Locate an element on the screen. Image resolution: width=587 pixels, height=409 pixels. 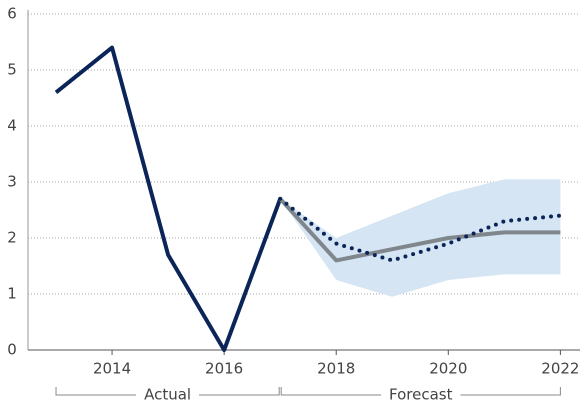
x-tick-label: 2016 is located at coordinates (224, 369).